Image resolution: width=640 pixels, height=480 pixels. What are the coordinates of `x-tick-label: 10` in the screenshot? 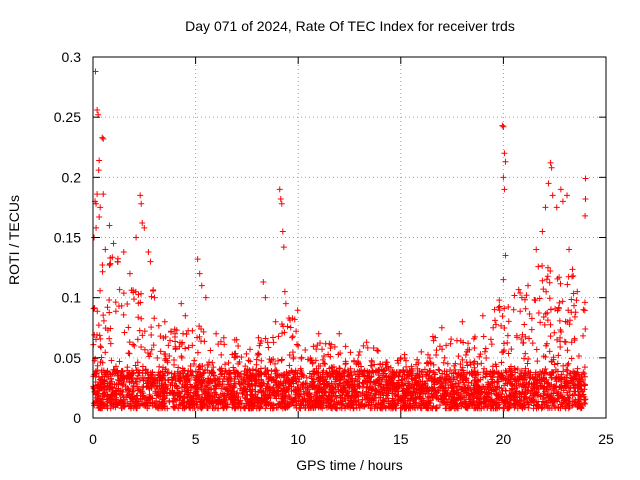 It's located at (298, 439).